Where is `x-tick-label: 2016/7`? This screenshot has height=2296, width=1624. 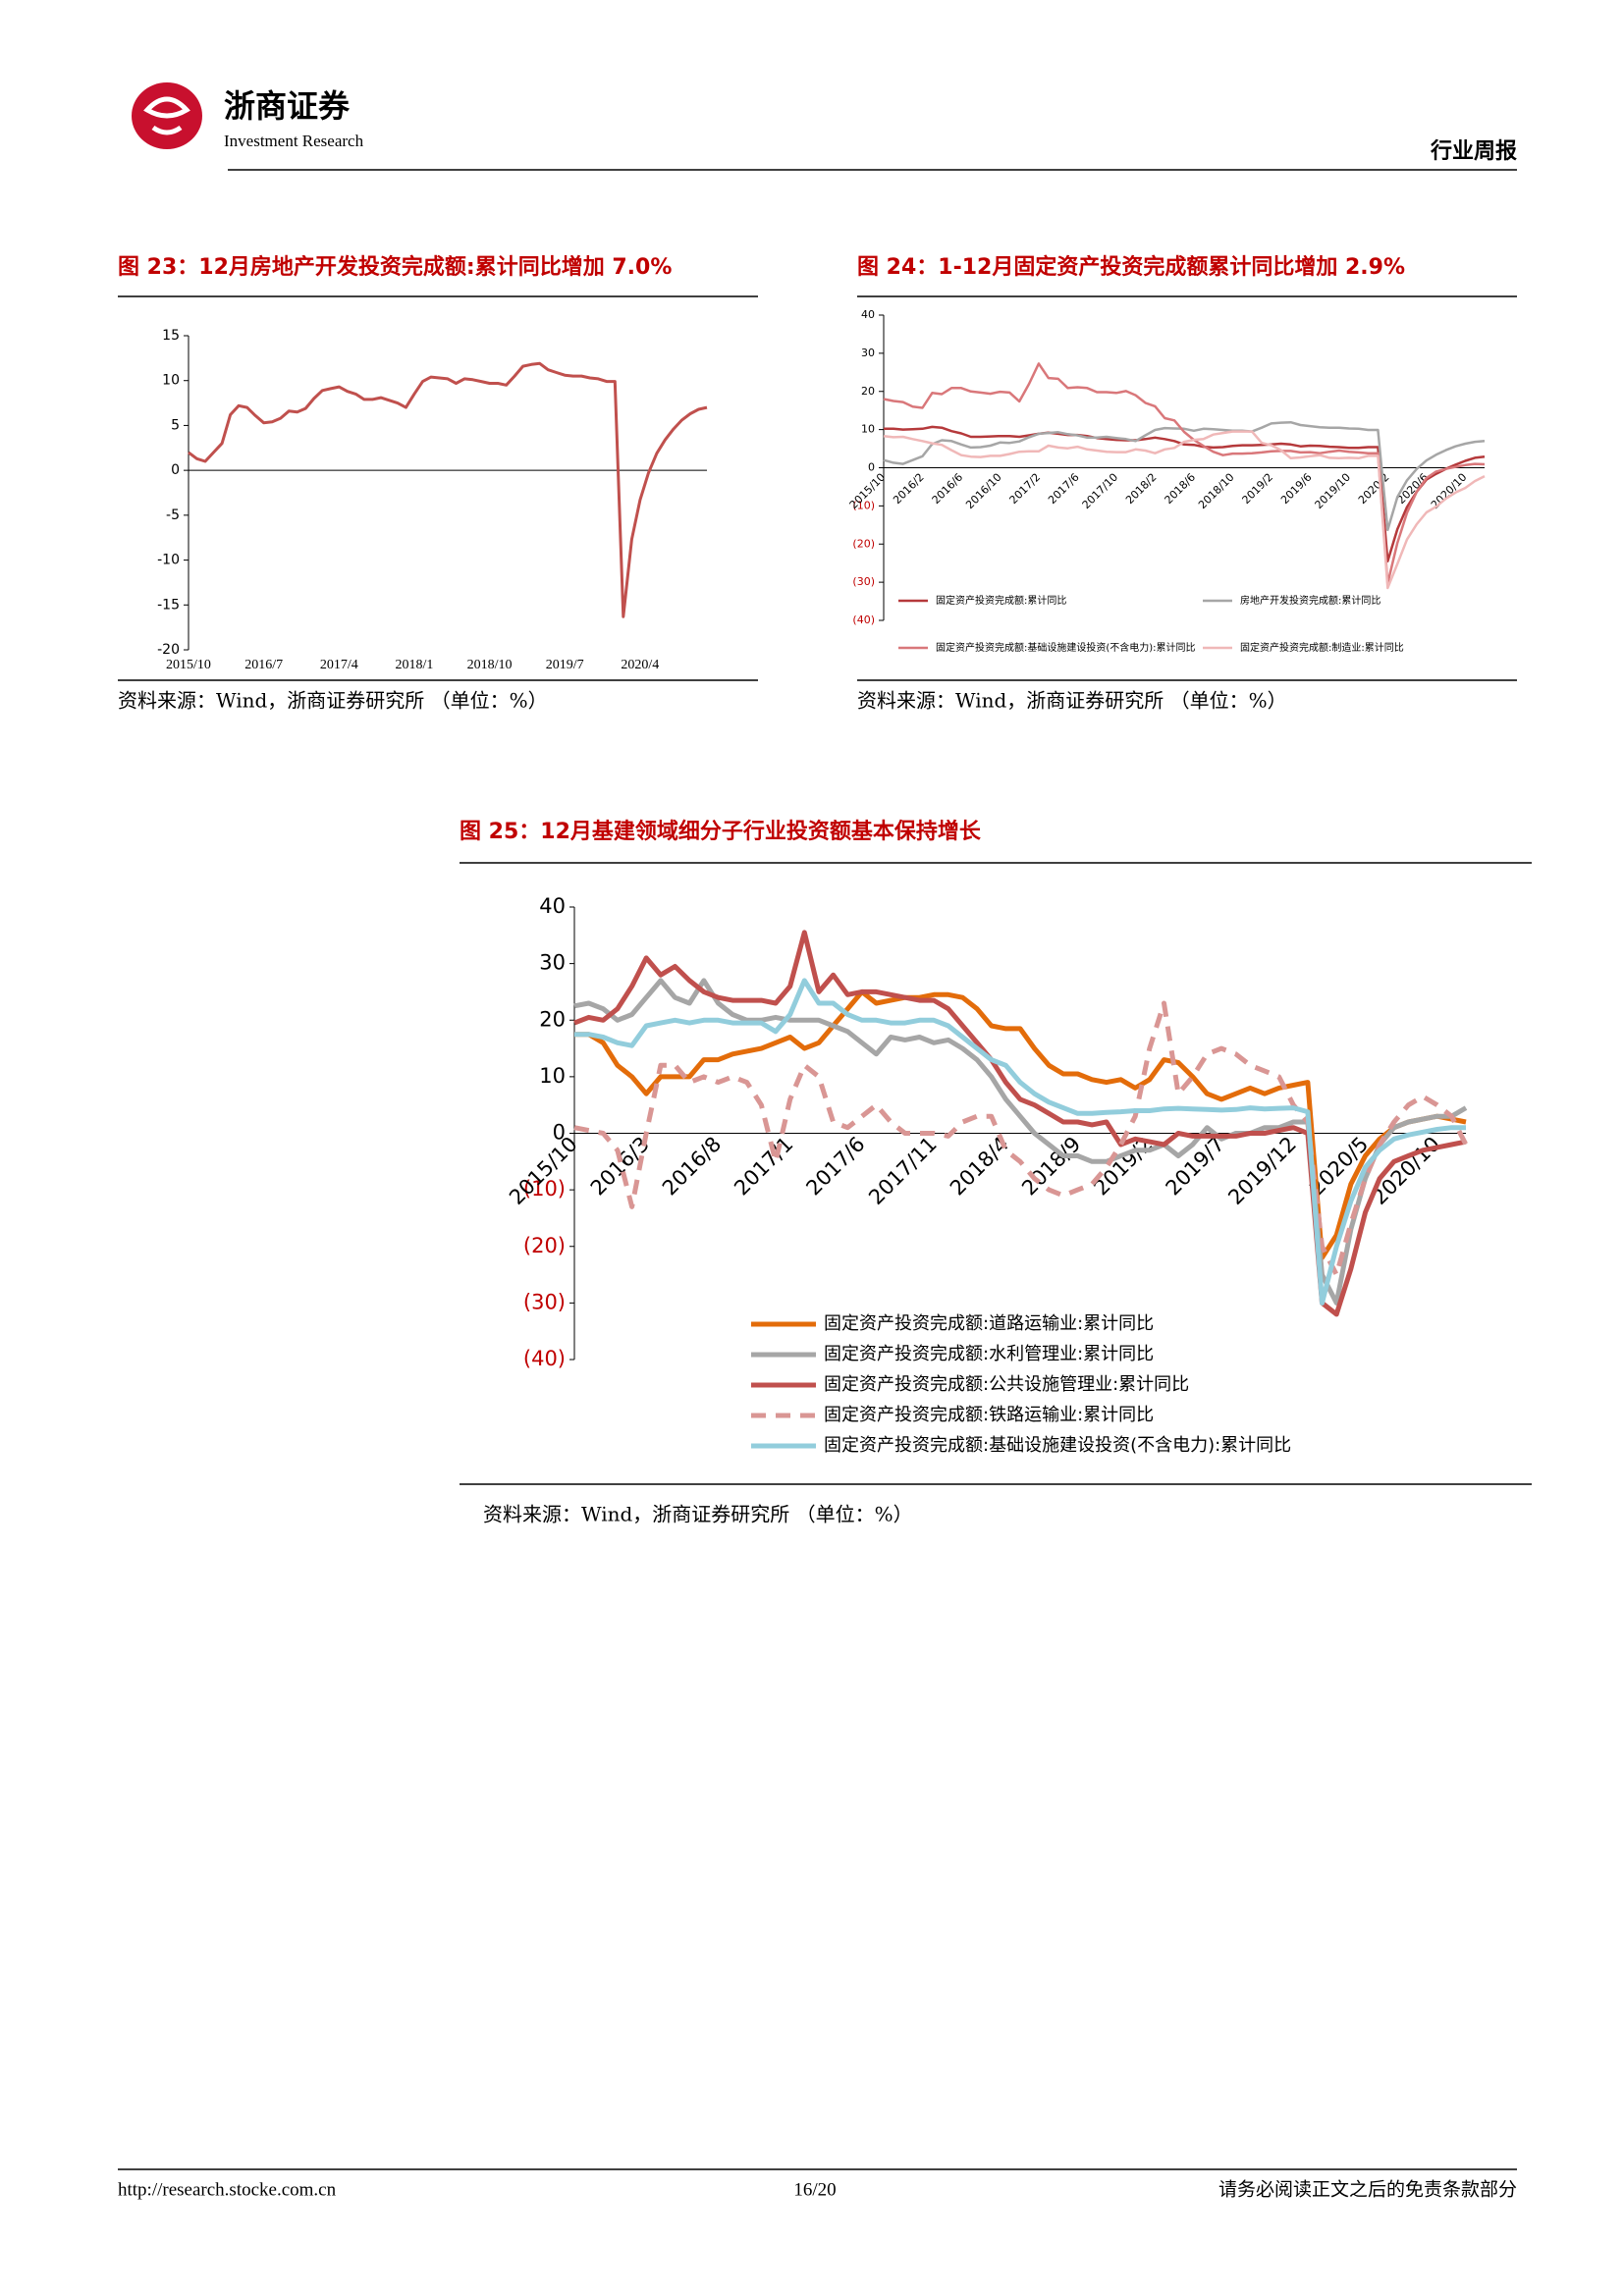 x-tick-label: 2016/7 is located at coordinates (263, 665).